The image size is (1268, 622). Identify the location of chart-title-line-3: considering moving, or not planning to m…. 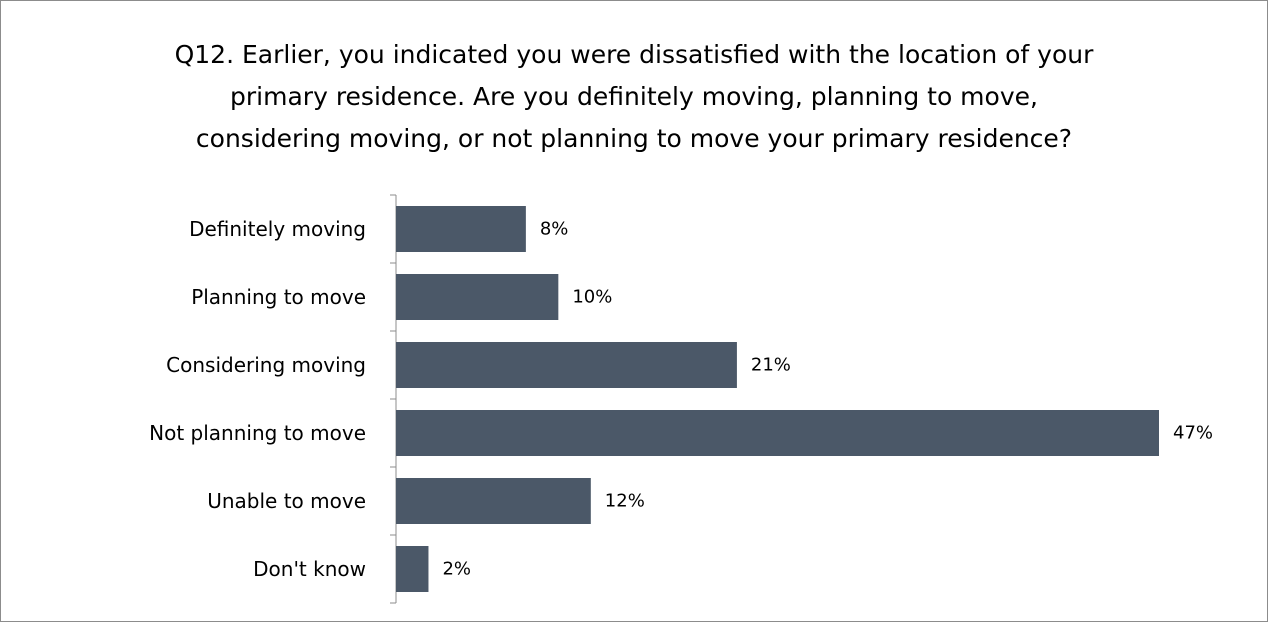
(634, 138).